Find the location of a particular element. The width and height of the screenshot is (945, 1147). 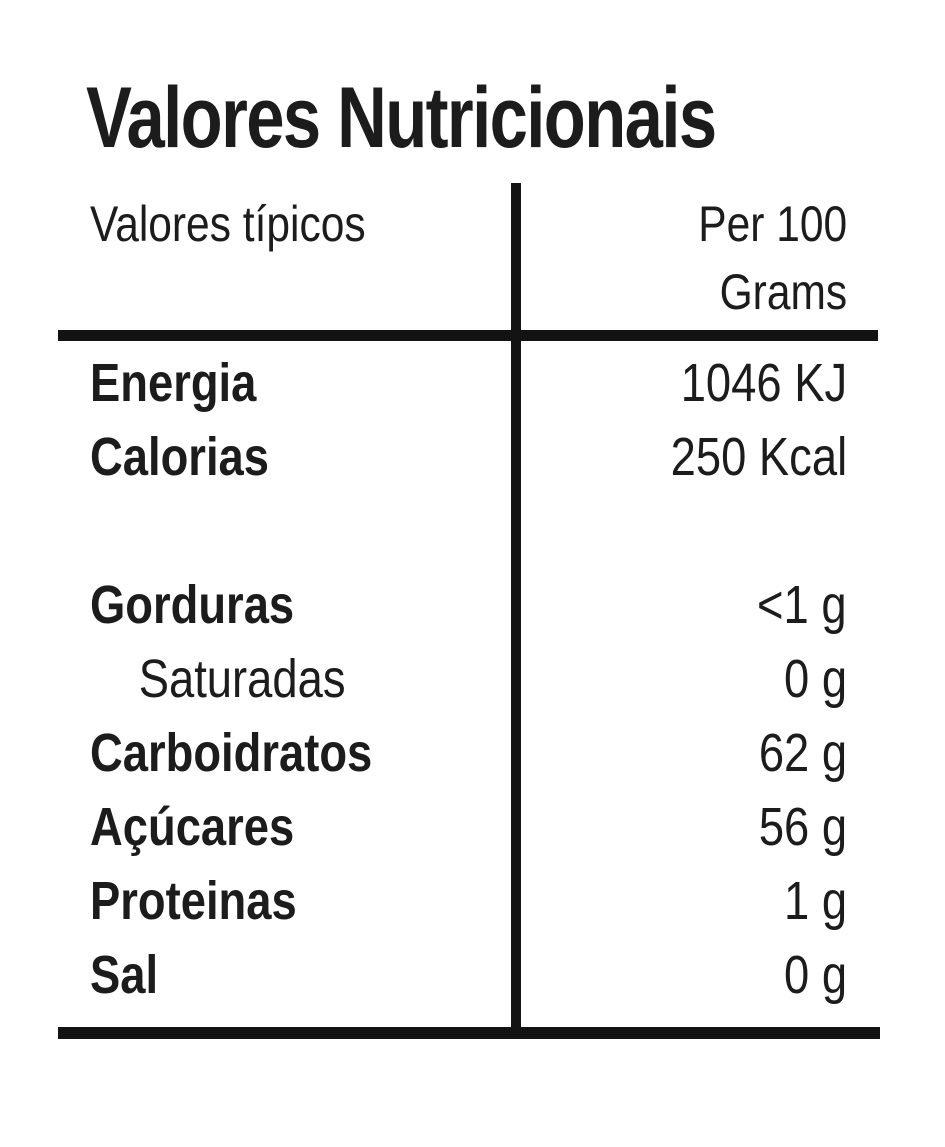

row-label: Gorduras is located at coordinates (192, 605).